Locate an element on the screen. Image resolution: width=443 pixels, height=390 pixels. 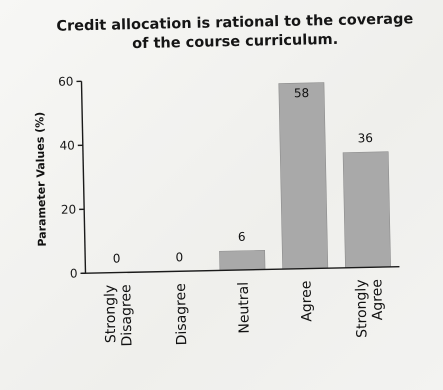
x-tick-label: Disagree is located at coordinates (181, 314).